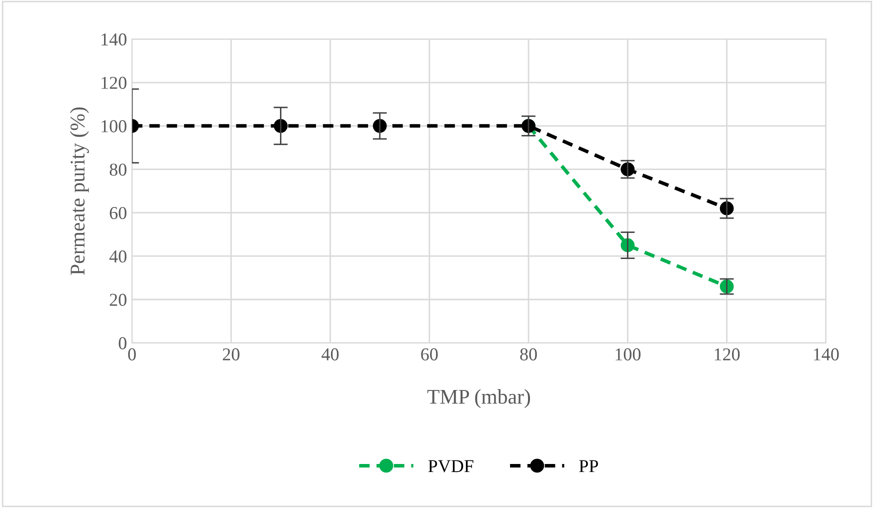 The height and width of the screenshot is (508, 874). I want to click on x-tick-label: 0, so click(132, 354).